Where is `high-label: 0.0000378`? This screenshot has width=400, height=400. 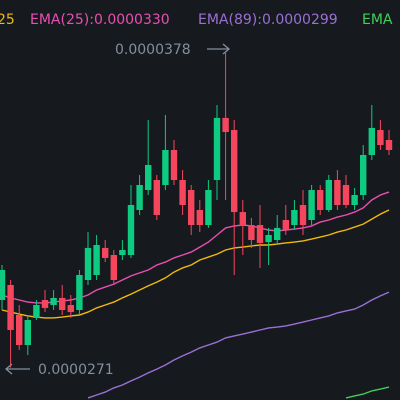
high-label: 0.0000378 is located at coordinates (153, 50).